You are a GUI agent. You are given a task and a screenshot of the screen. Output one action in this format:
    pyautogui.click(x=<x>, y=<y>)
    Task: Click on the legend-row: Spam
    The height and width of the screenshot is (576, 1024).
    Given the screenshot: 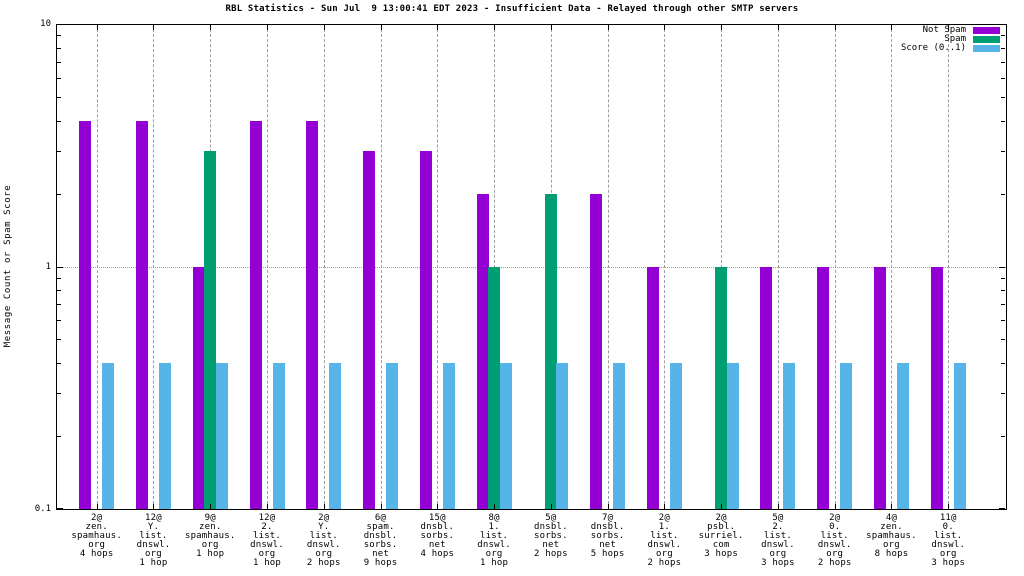 What is the action you would take?
    pyautogui.click(x=950, y=39)
    